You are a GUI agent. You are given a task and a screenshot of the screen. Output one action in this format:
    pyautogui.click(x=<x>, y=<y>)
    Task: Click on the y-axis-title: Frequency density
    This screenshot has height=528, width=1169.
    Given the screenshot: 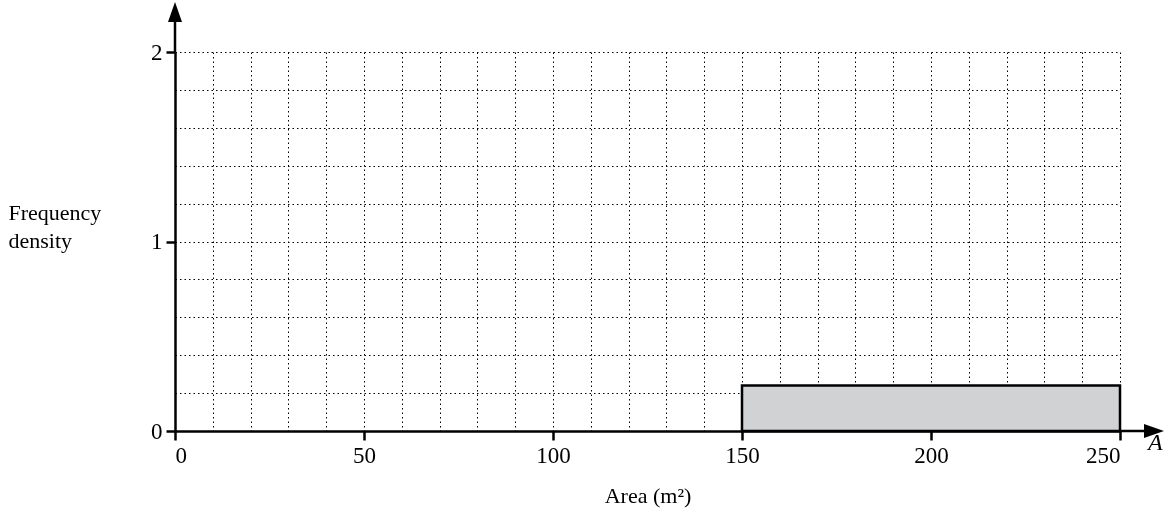 What is the action you would take?
    pyautogui.click(x=55, y=226)
    